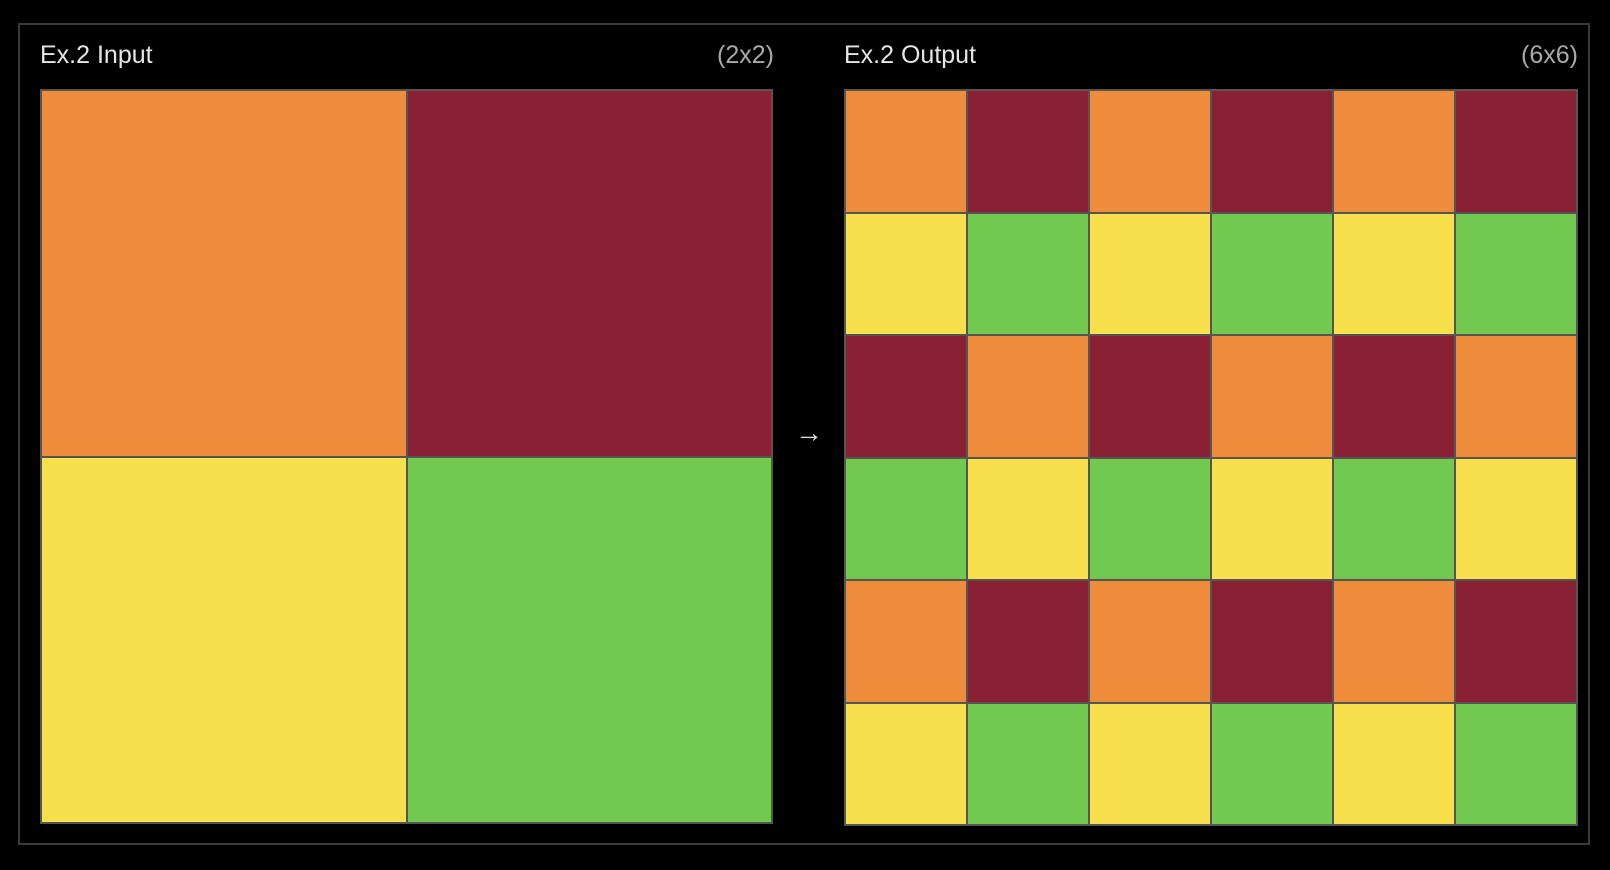  I want to click on output-cell-r3-c3, so click(1272, 518).